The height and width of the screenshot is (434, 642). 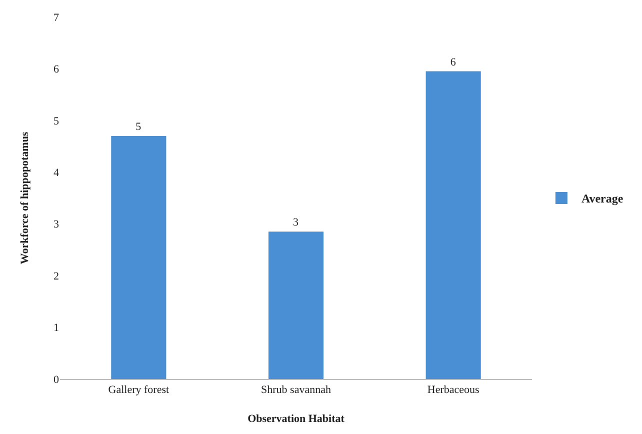 What do you see at coordinates (57, 172) in the screenshot?
I see `y-tick-label: 4` at bounding box center [57, 172].